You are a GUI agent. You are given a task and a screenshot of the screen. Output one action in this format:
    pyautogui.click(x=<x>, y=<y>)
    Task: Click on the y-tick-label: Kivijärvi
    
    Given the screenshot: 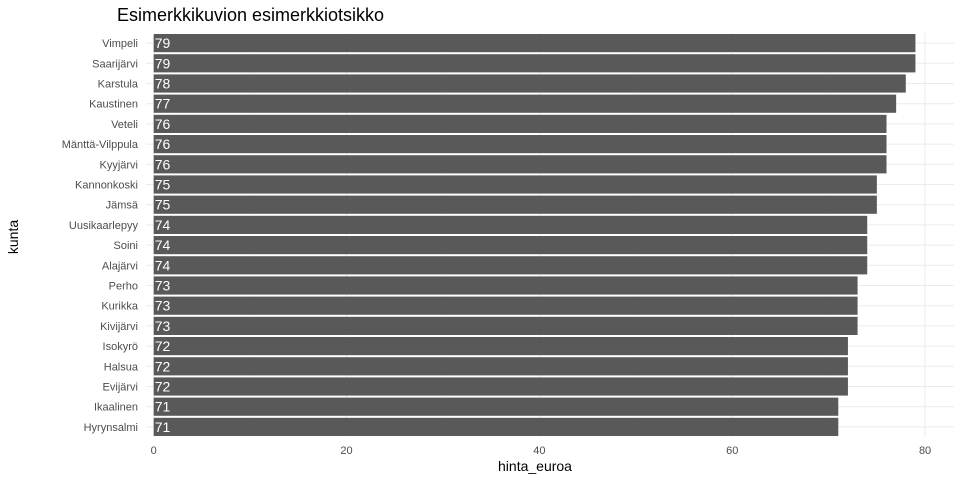 What is the action you would take?
    pyautogui.click(x=119, y=327)
    